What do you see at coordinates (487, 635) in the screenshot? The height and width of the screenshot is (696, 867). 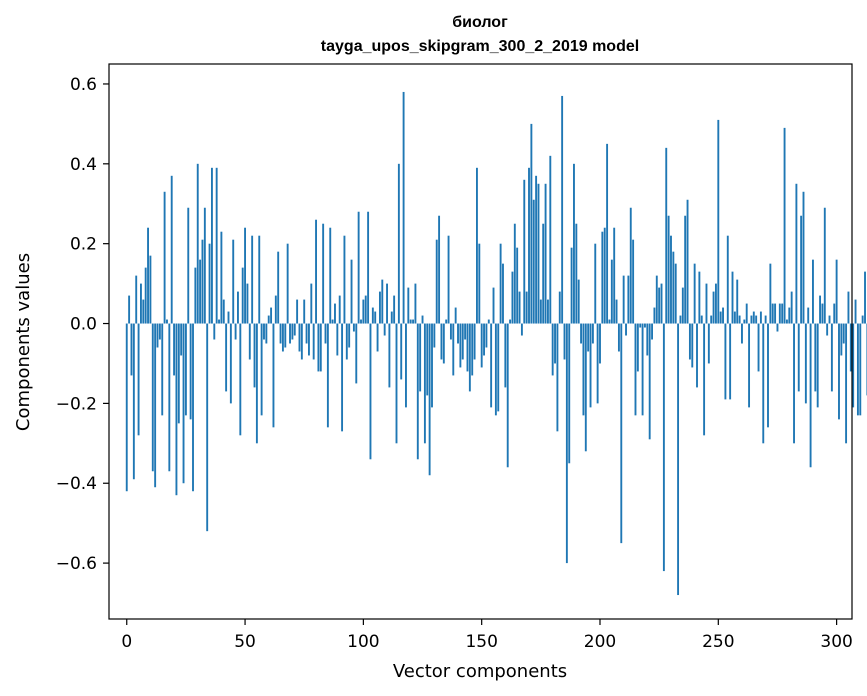 I see `x-axis-ticks: 0 50 100 150 200 250 300` at bounding box center [487, 635].